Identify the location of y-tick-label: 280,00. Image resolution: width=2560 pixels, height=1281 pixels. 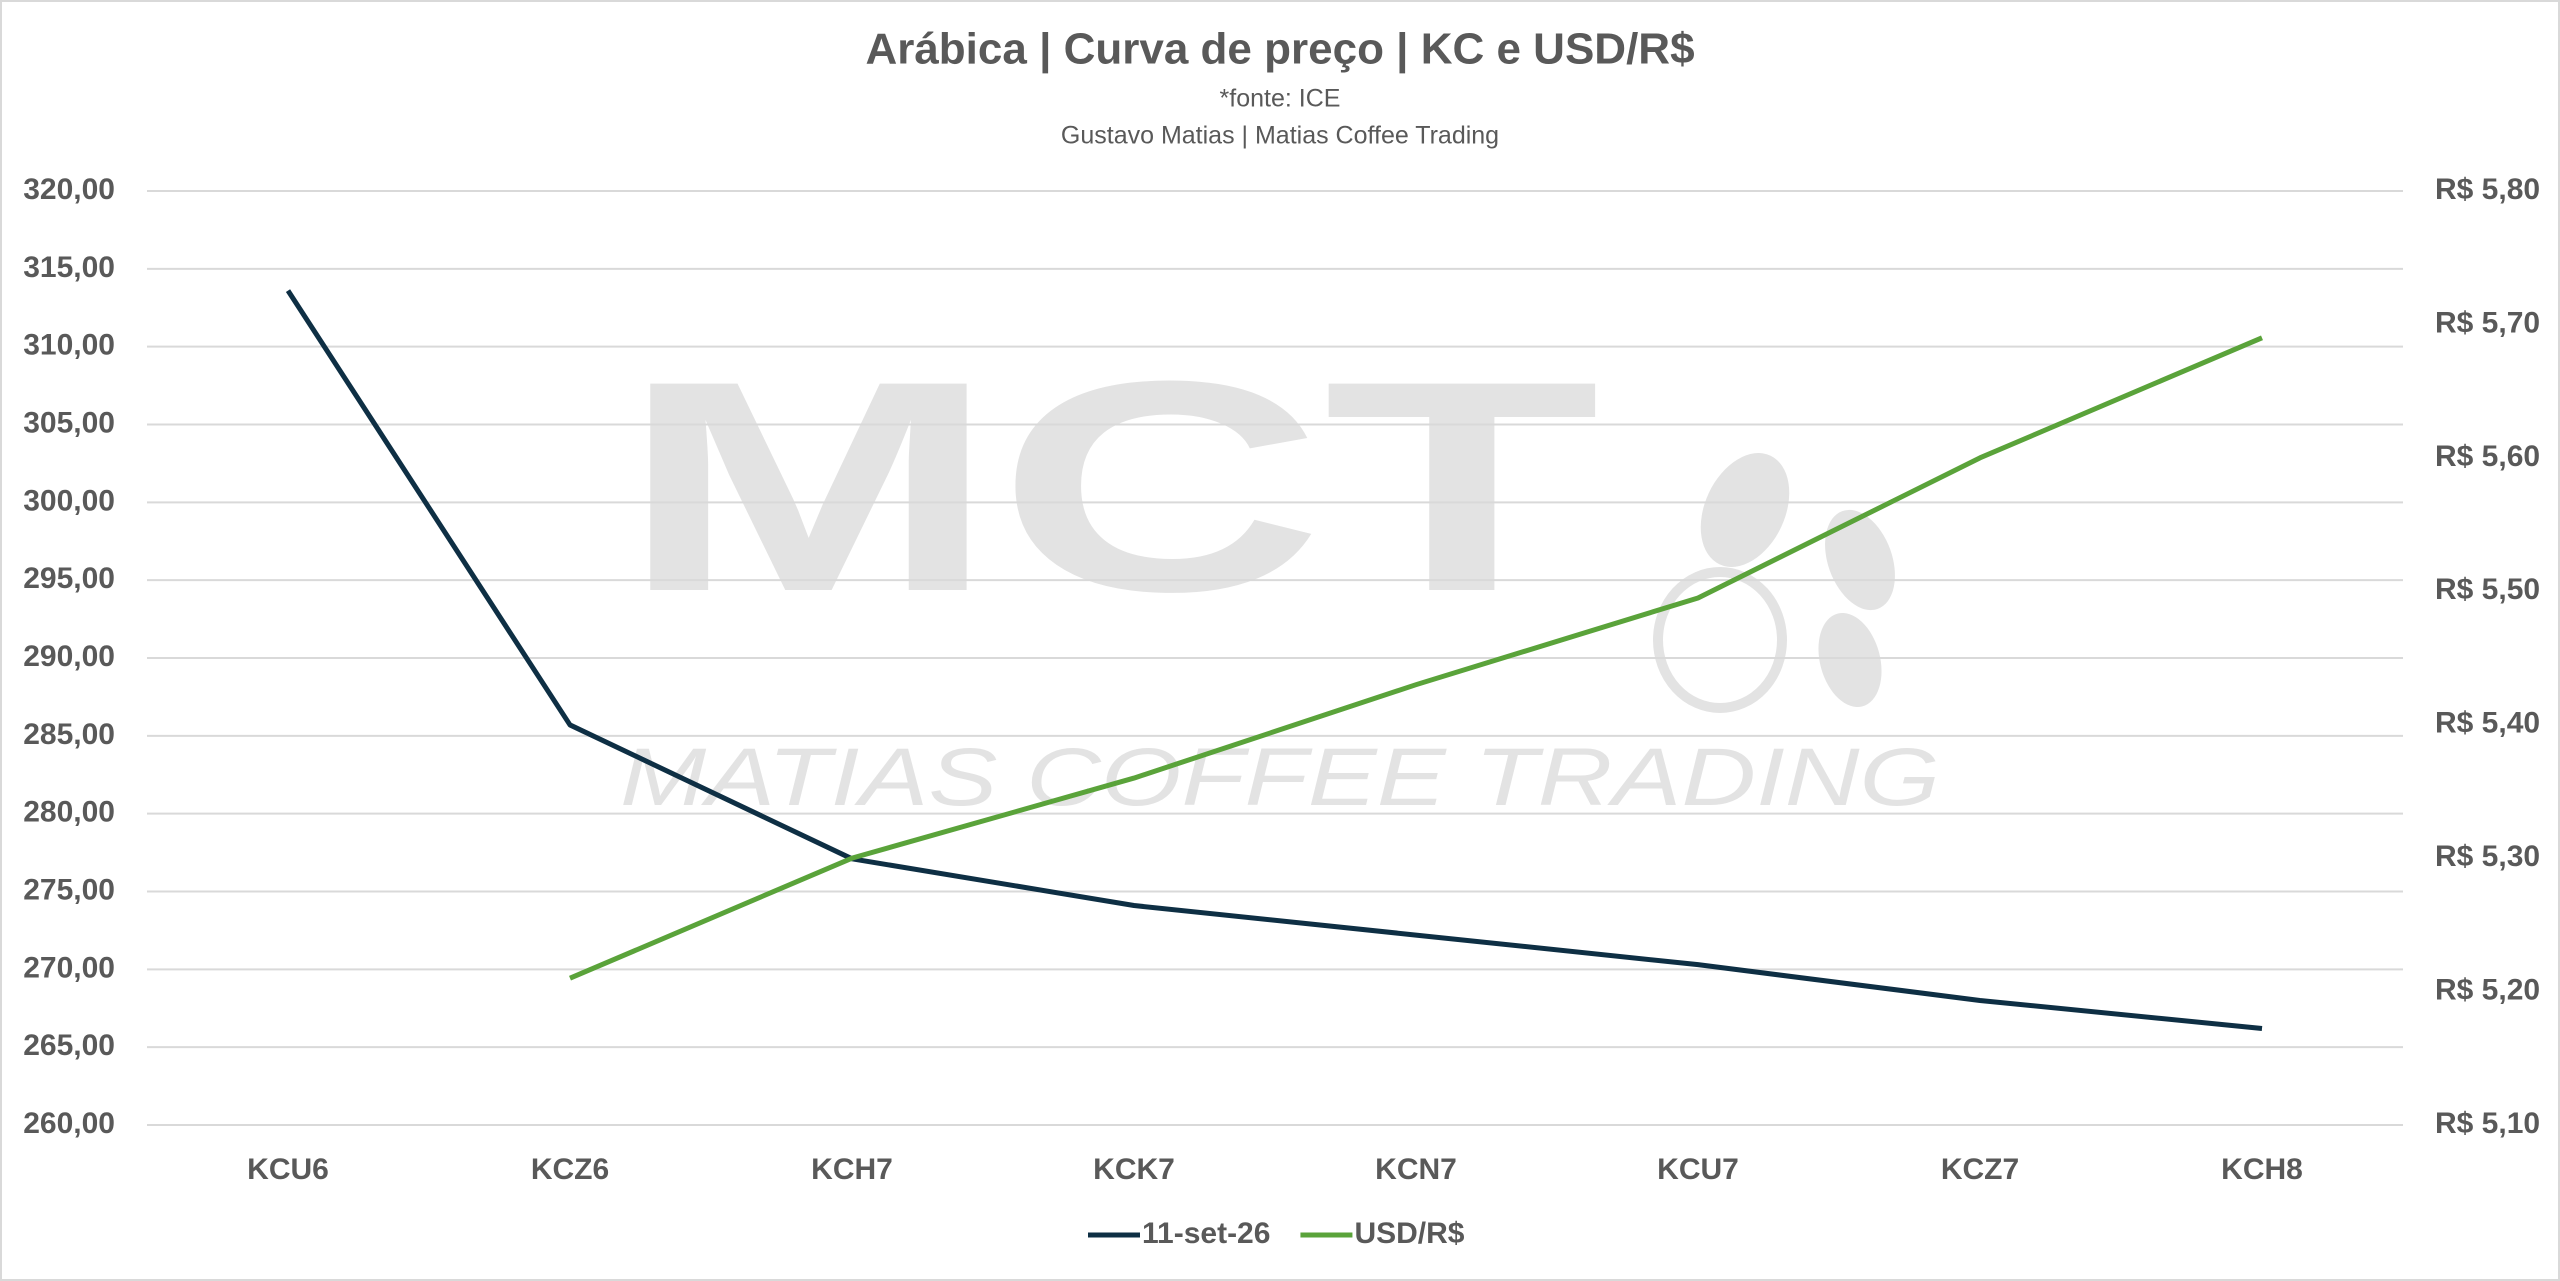
(69, 812).